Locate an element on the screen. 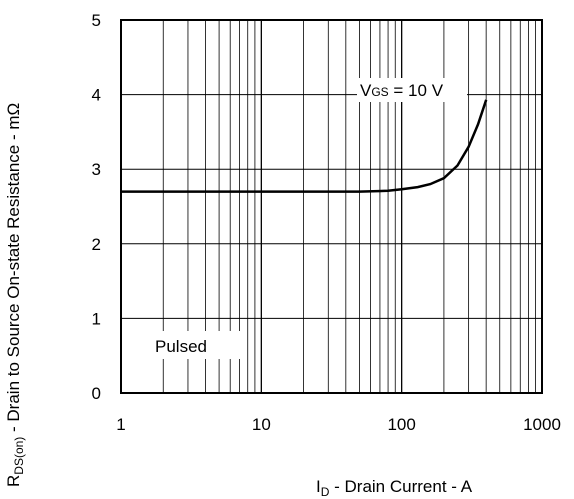 The width and height of the screenshot is (574, 499). x-axis-label-sub: D is located at coordinates (325, 492).